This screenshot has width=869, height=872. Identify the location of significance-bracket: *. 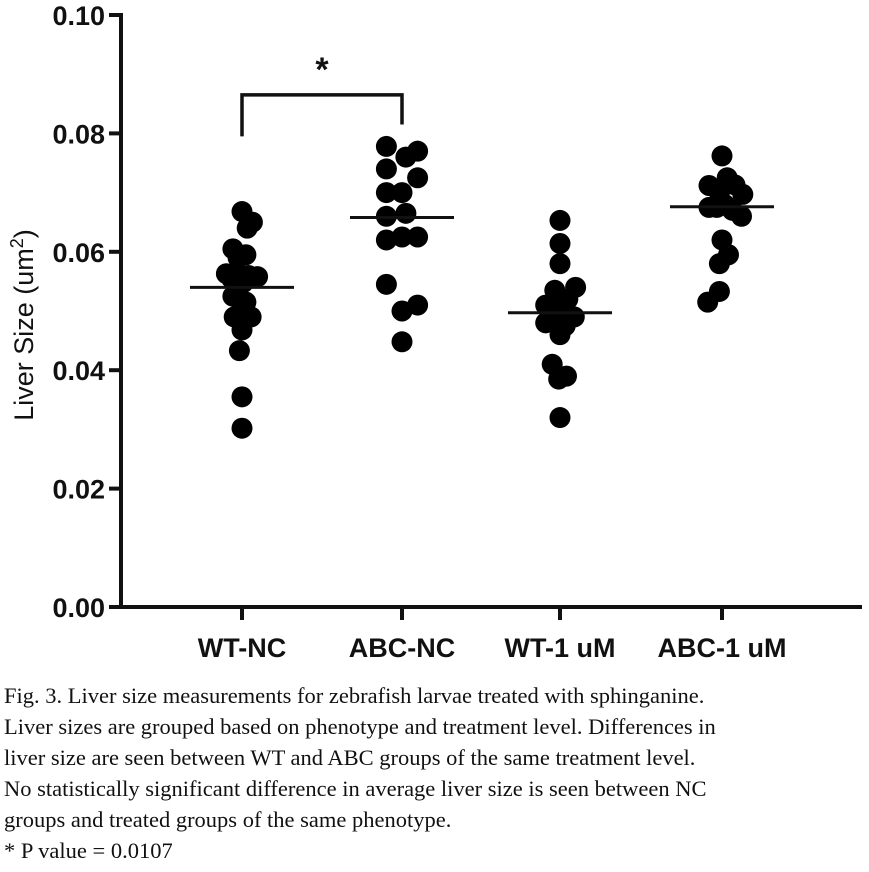
(322, 94).